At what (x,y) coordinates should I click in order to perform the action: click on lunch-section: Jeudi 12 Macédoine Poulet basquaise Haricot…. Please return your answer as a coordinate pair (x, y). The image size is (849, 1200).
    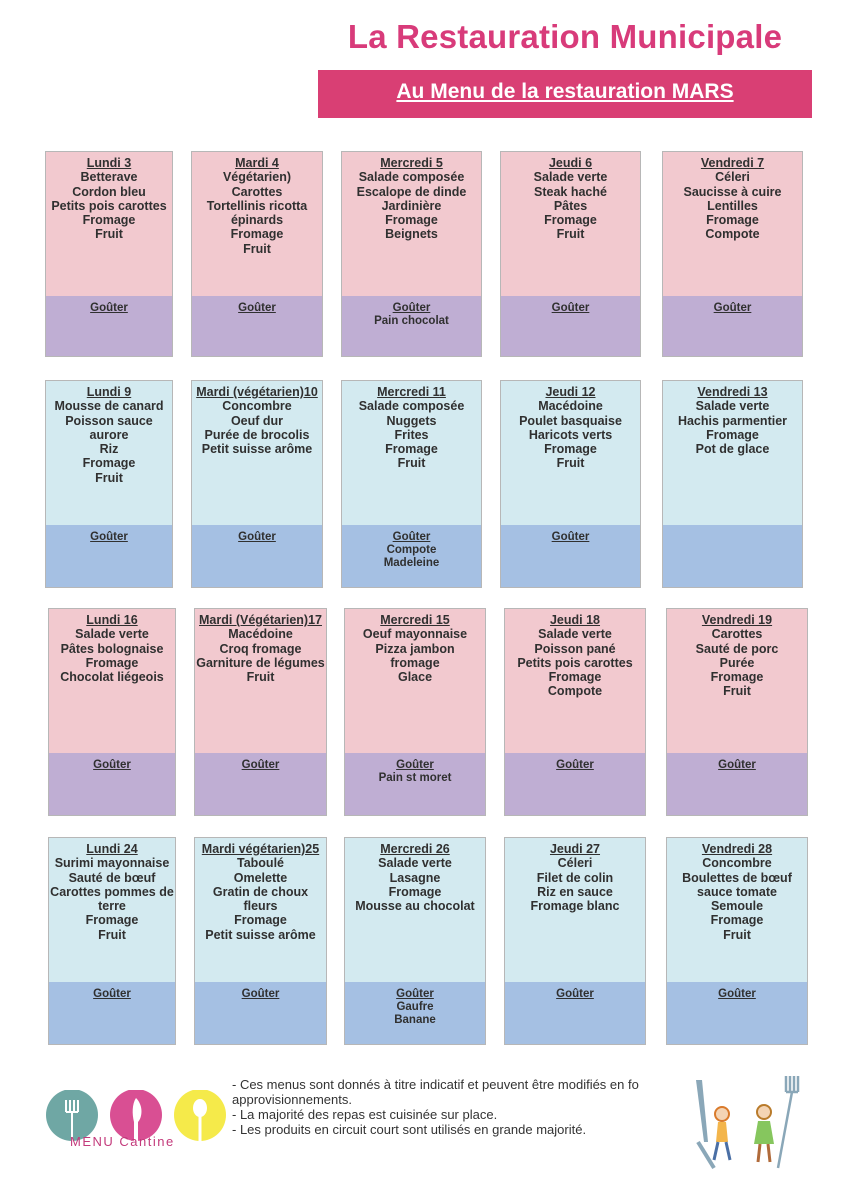
    Looking at the image, I should click on (570, 455).